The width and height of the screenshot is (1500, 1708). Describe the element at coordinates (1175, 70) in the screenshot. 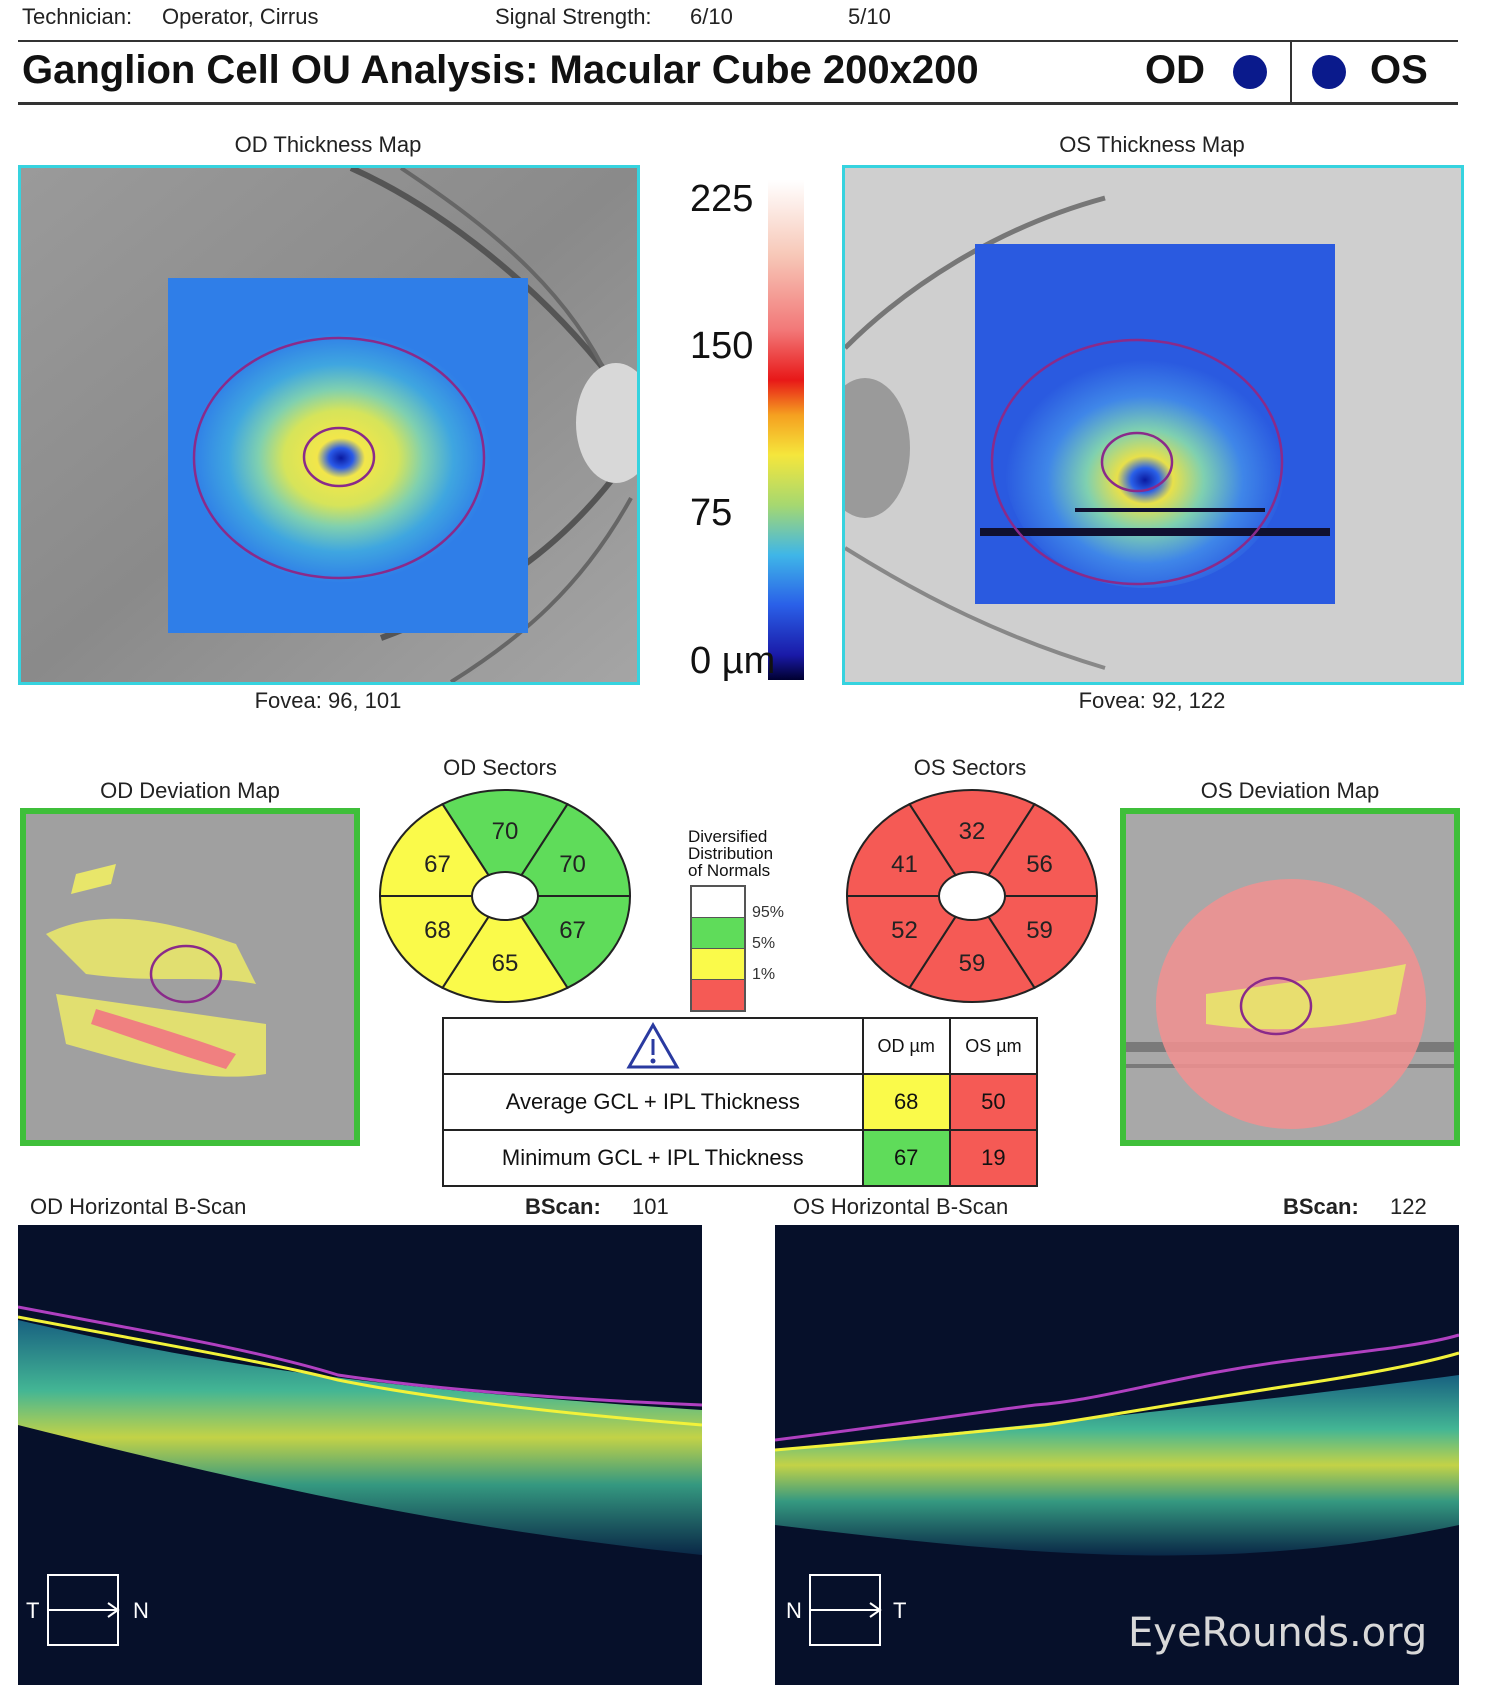

I see `od-label: OD` at that location.